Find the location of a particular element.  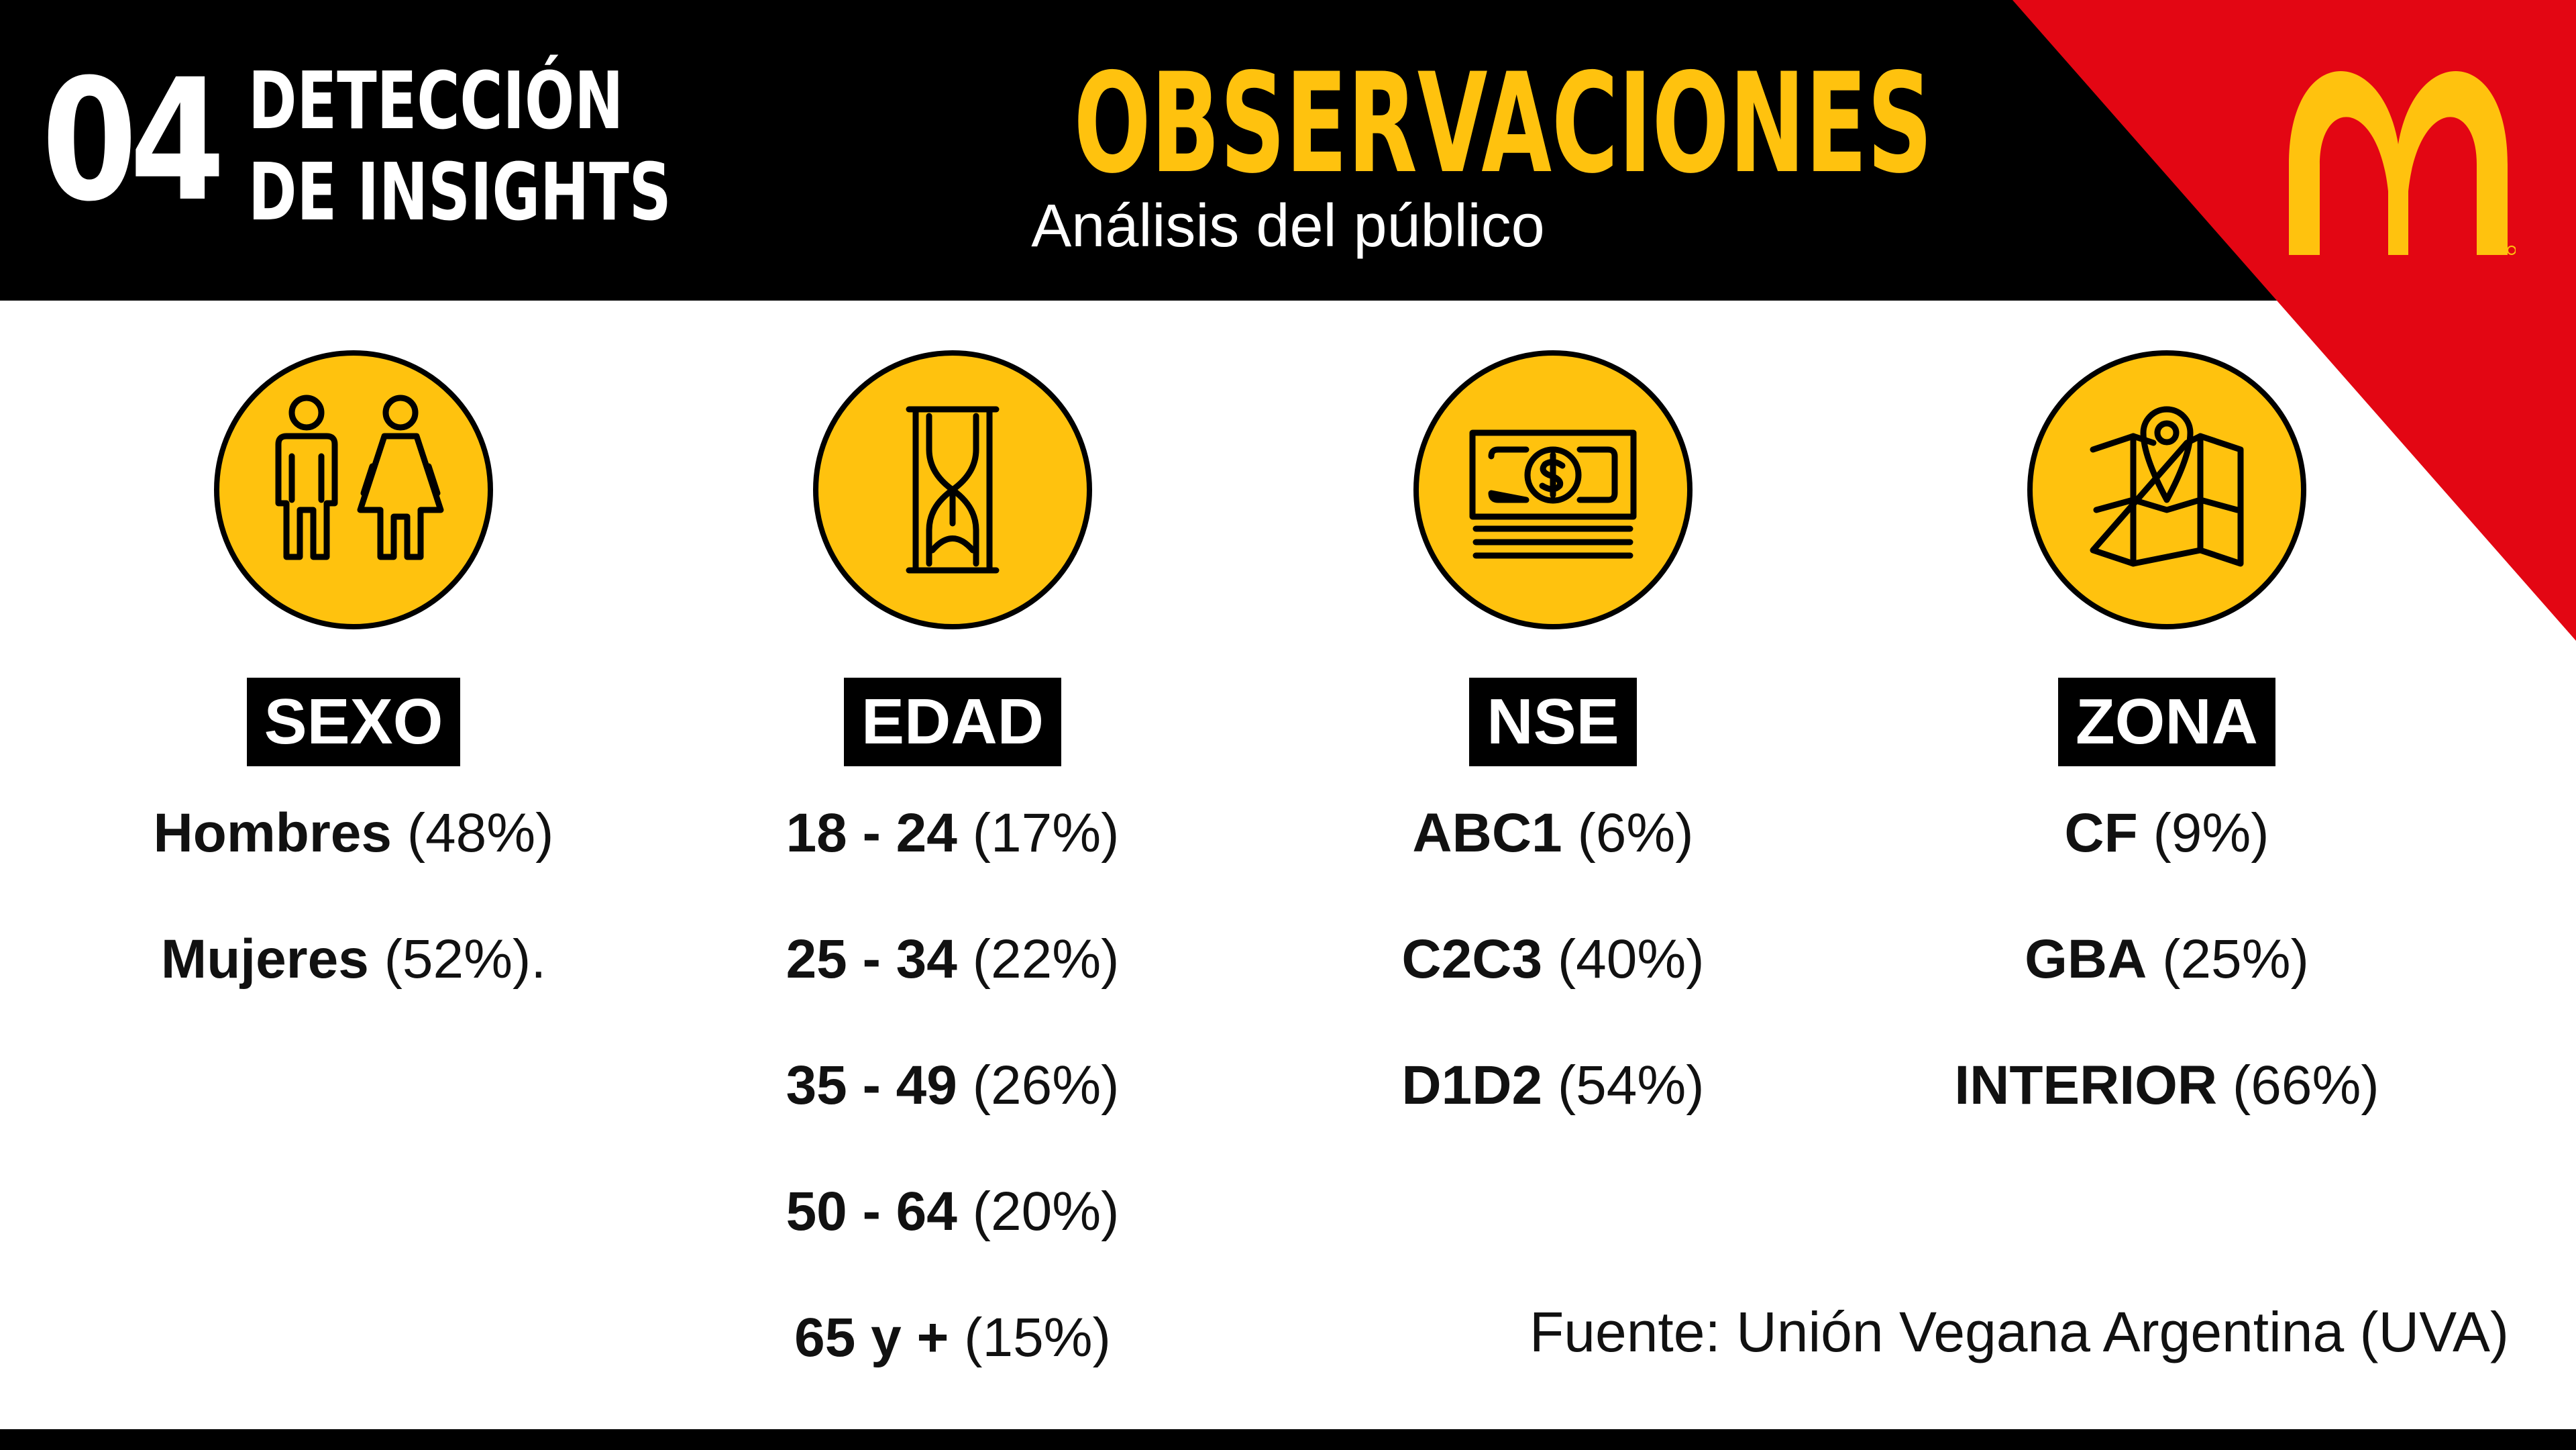

list-item: 18 - 24 (17%) is located at coordinates (952, 863).